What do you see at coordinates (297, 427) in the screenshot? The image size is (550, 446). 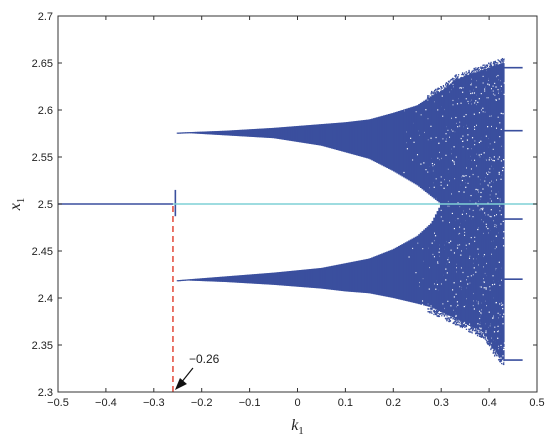 I see `x-axis-label: k1` at bounding box center [297, 427].